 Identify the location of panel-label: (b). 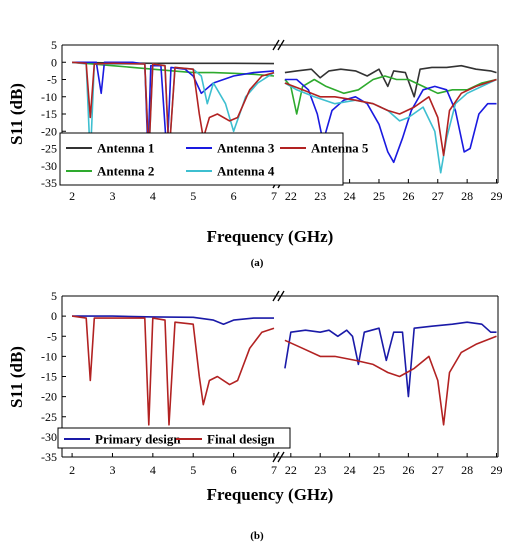
(257, 536).